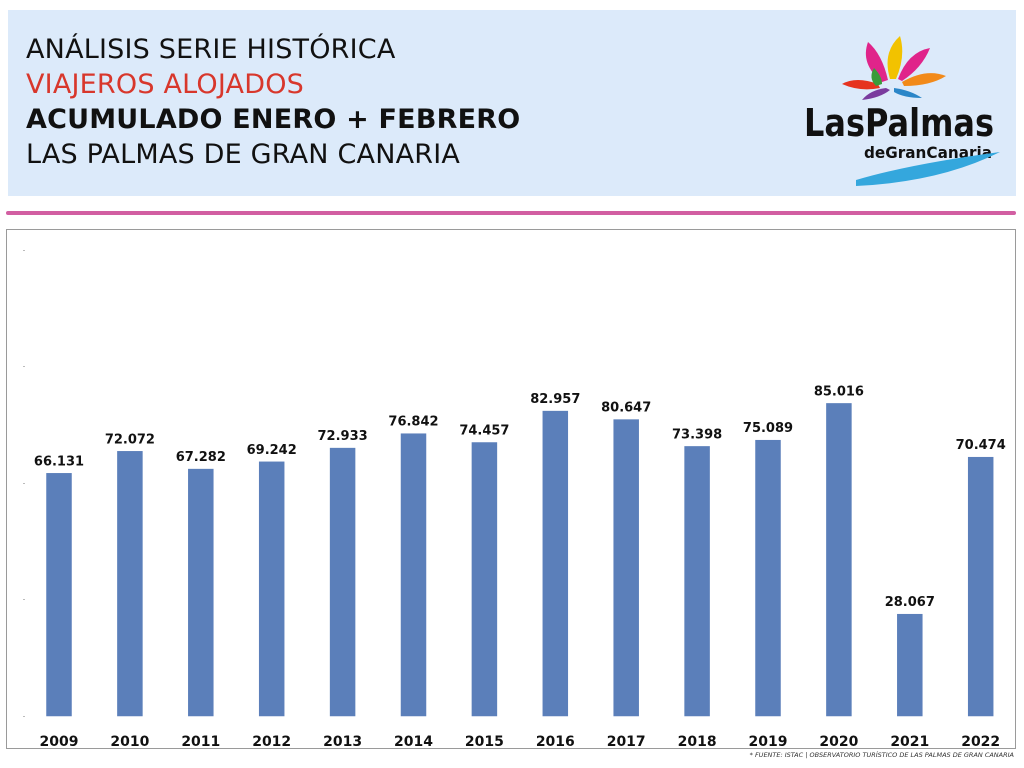  Describe the element at coordinates (555, 741) in the screenshot. I see `x-tick-label-2016: 2016` at that location.